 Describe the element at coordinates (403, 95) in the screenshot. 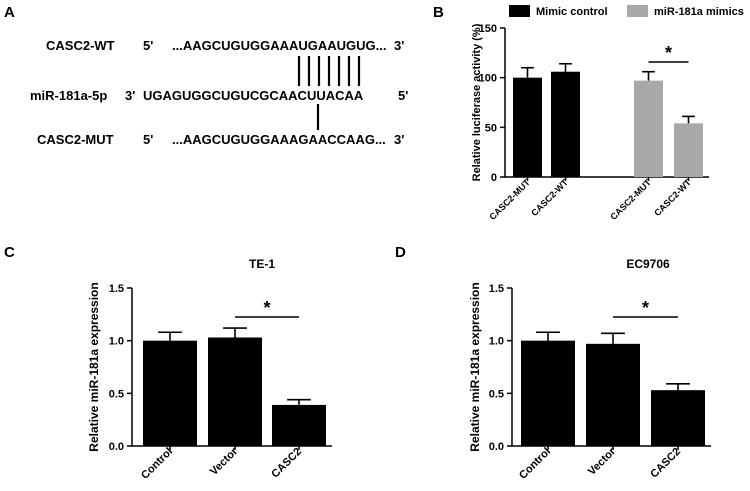

I see `mir-prime5: 5'` at that location.